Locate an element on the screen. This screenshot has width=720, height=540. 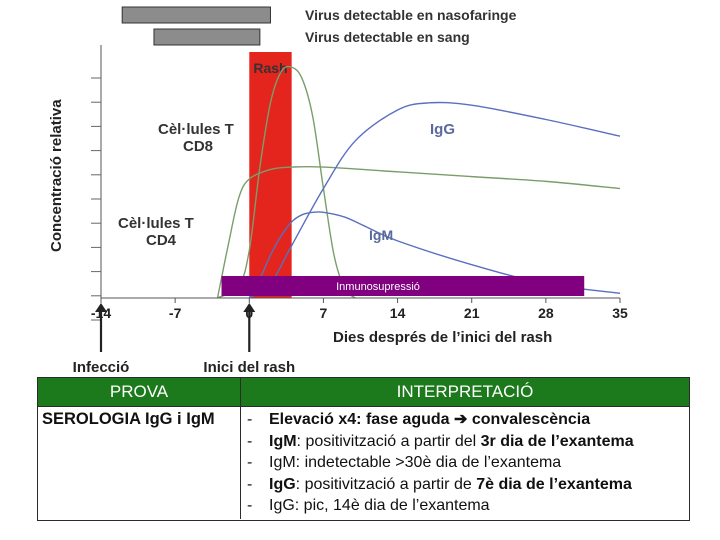
rash-onset-arrowhead is located at coordinates (249, 307).